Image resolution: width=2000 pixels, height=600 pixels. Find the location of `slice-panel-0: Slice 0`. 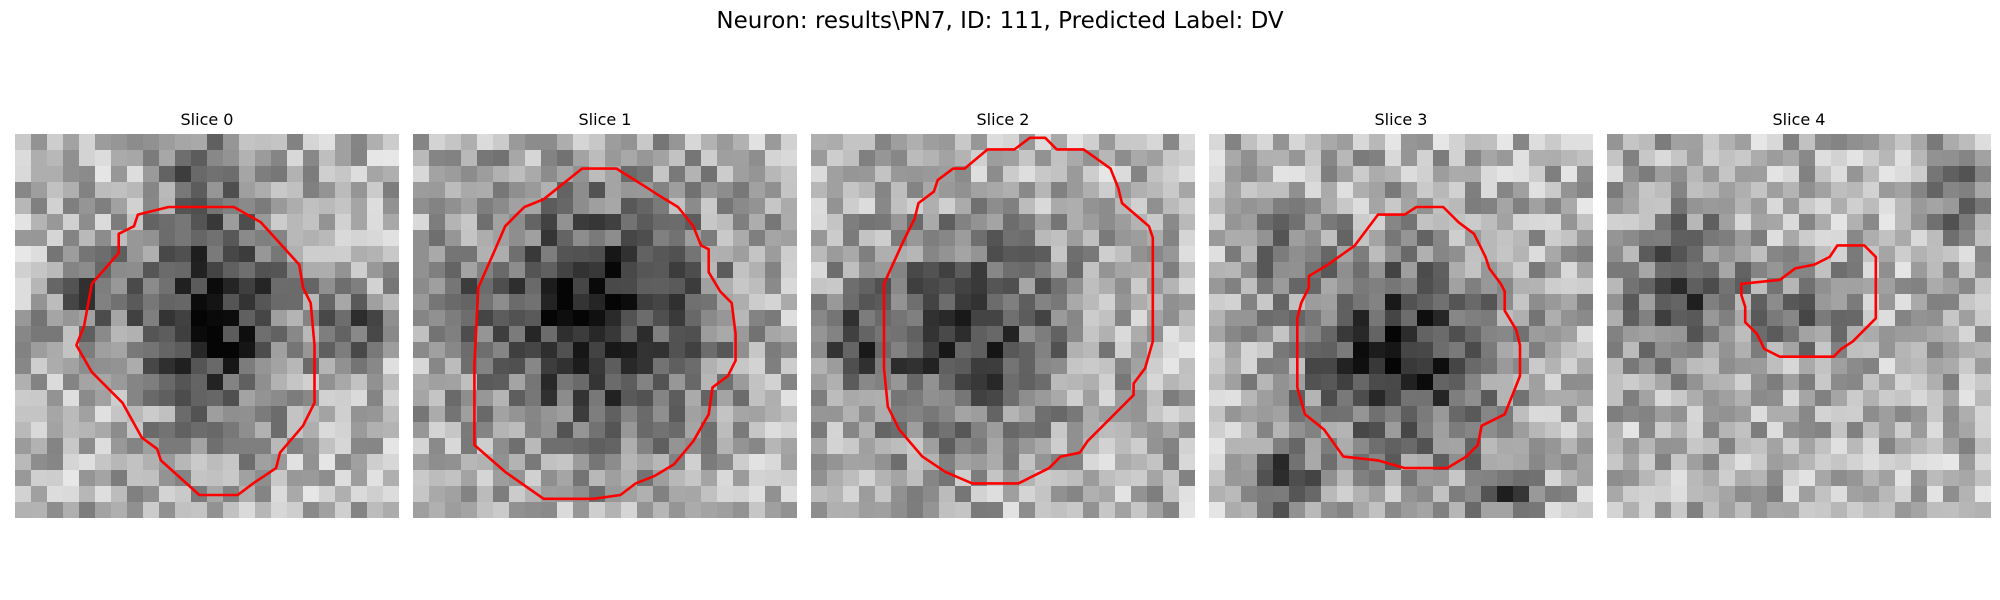

slice-panel-0: Slice 0 is located at coordinates (207, 314).